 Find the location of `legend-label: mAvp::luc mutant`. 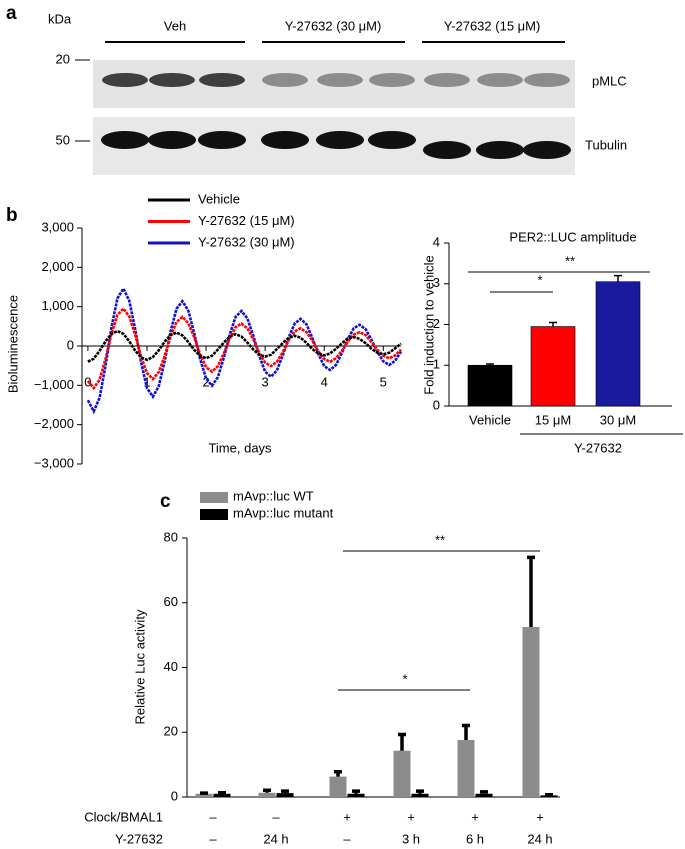

legend-label: mAvp::luc mutant is located at coordinates (283, 512).